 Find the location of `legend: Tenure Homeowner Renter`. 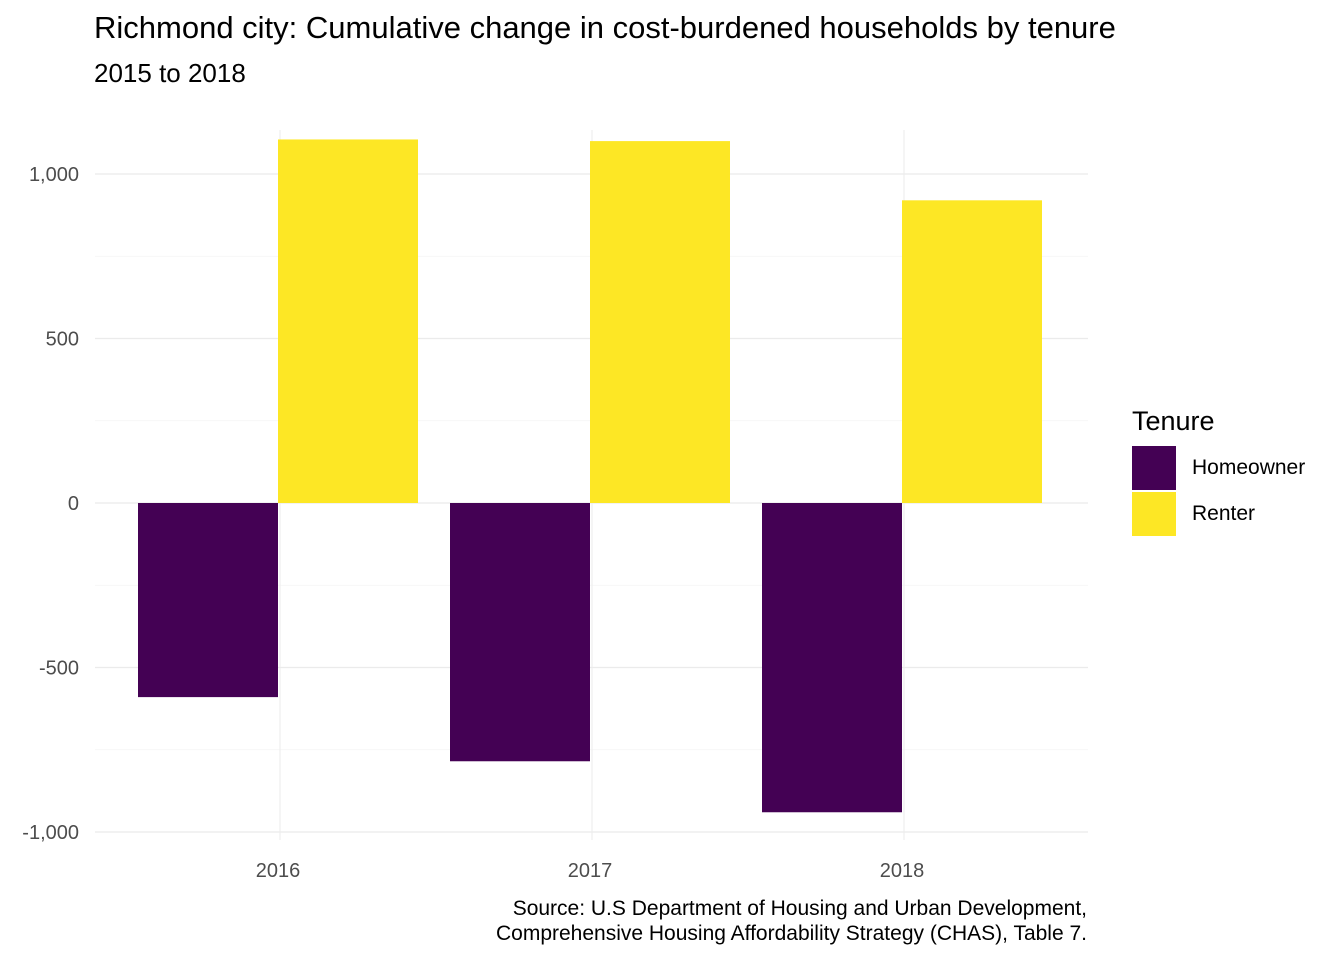

legend: Tenure Homeowner Renter is located at coordinates (1218, 471).